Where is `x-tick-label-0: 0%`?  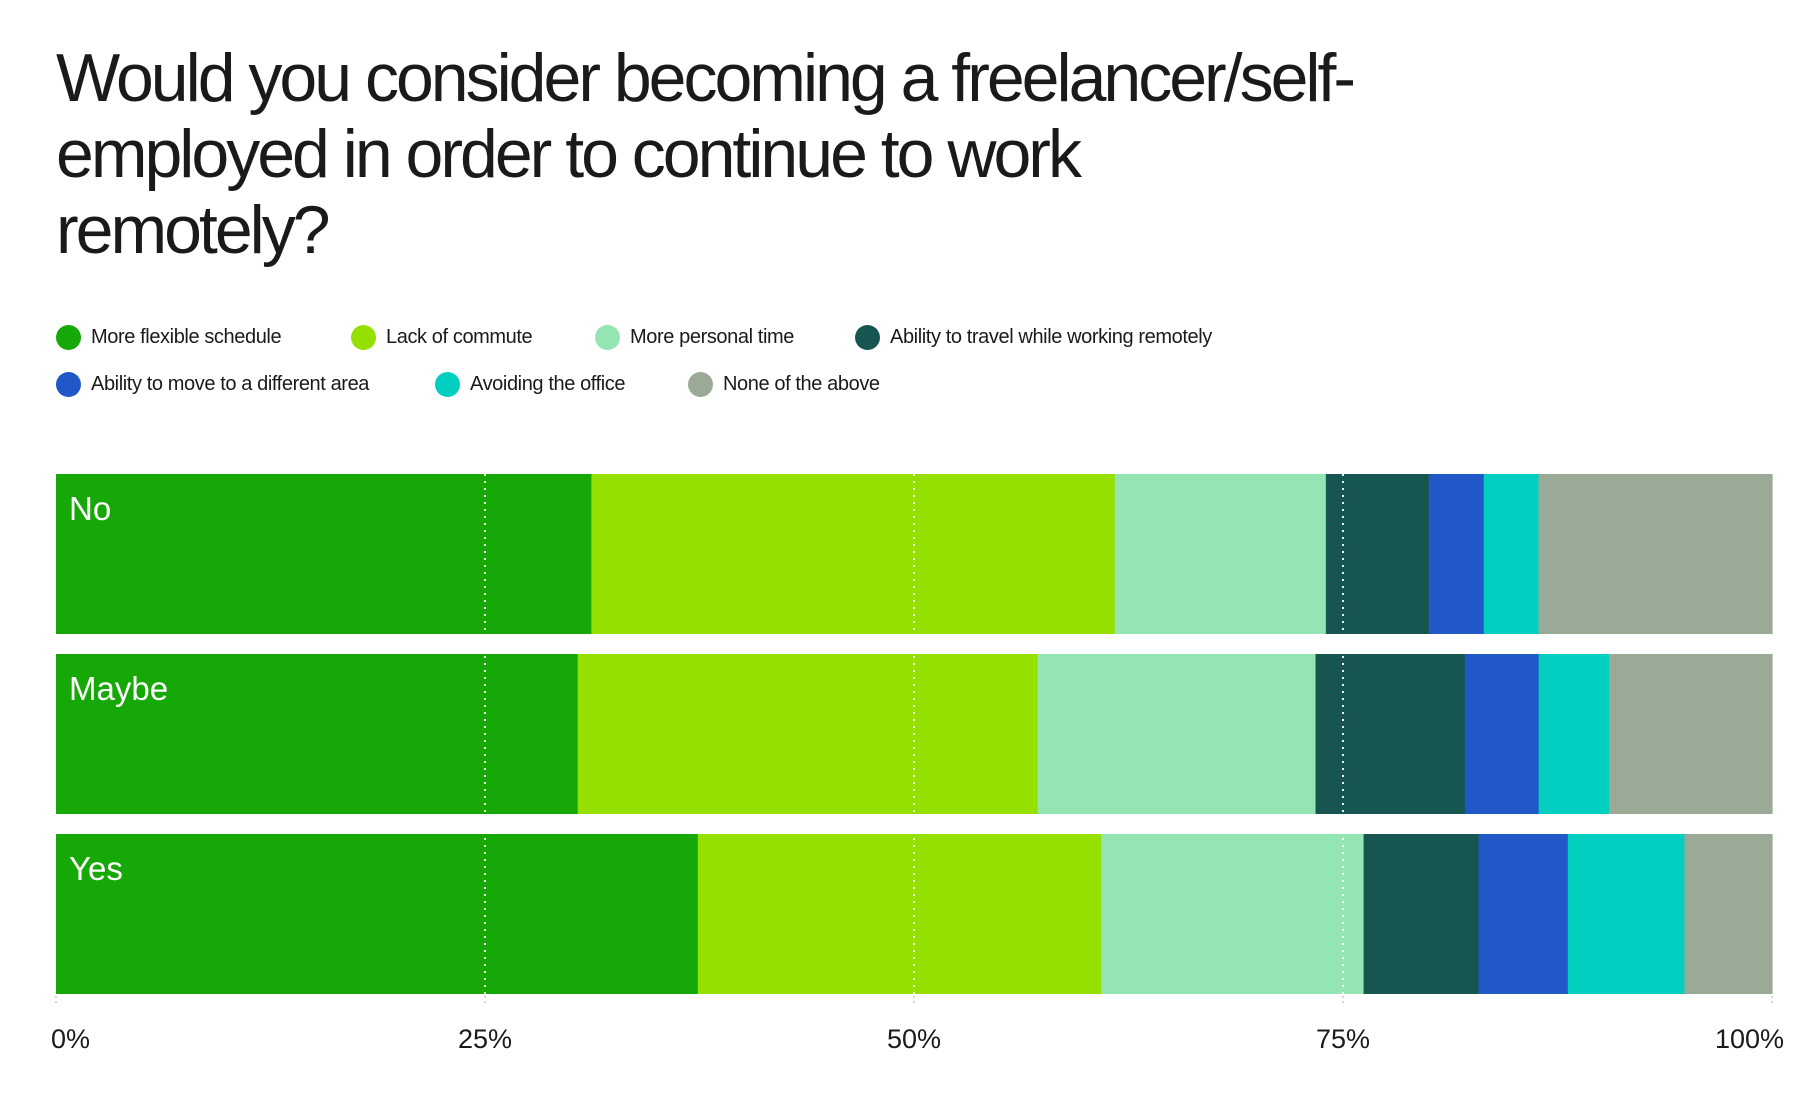
x-tick-label-0: 0% is located at coordinates (70, 1039).